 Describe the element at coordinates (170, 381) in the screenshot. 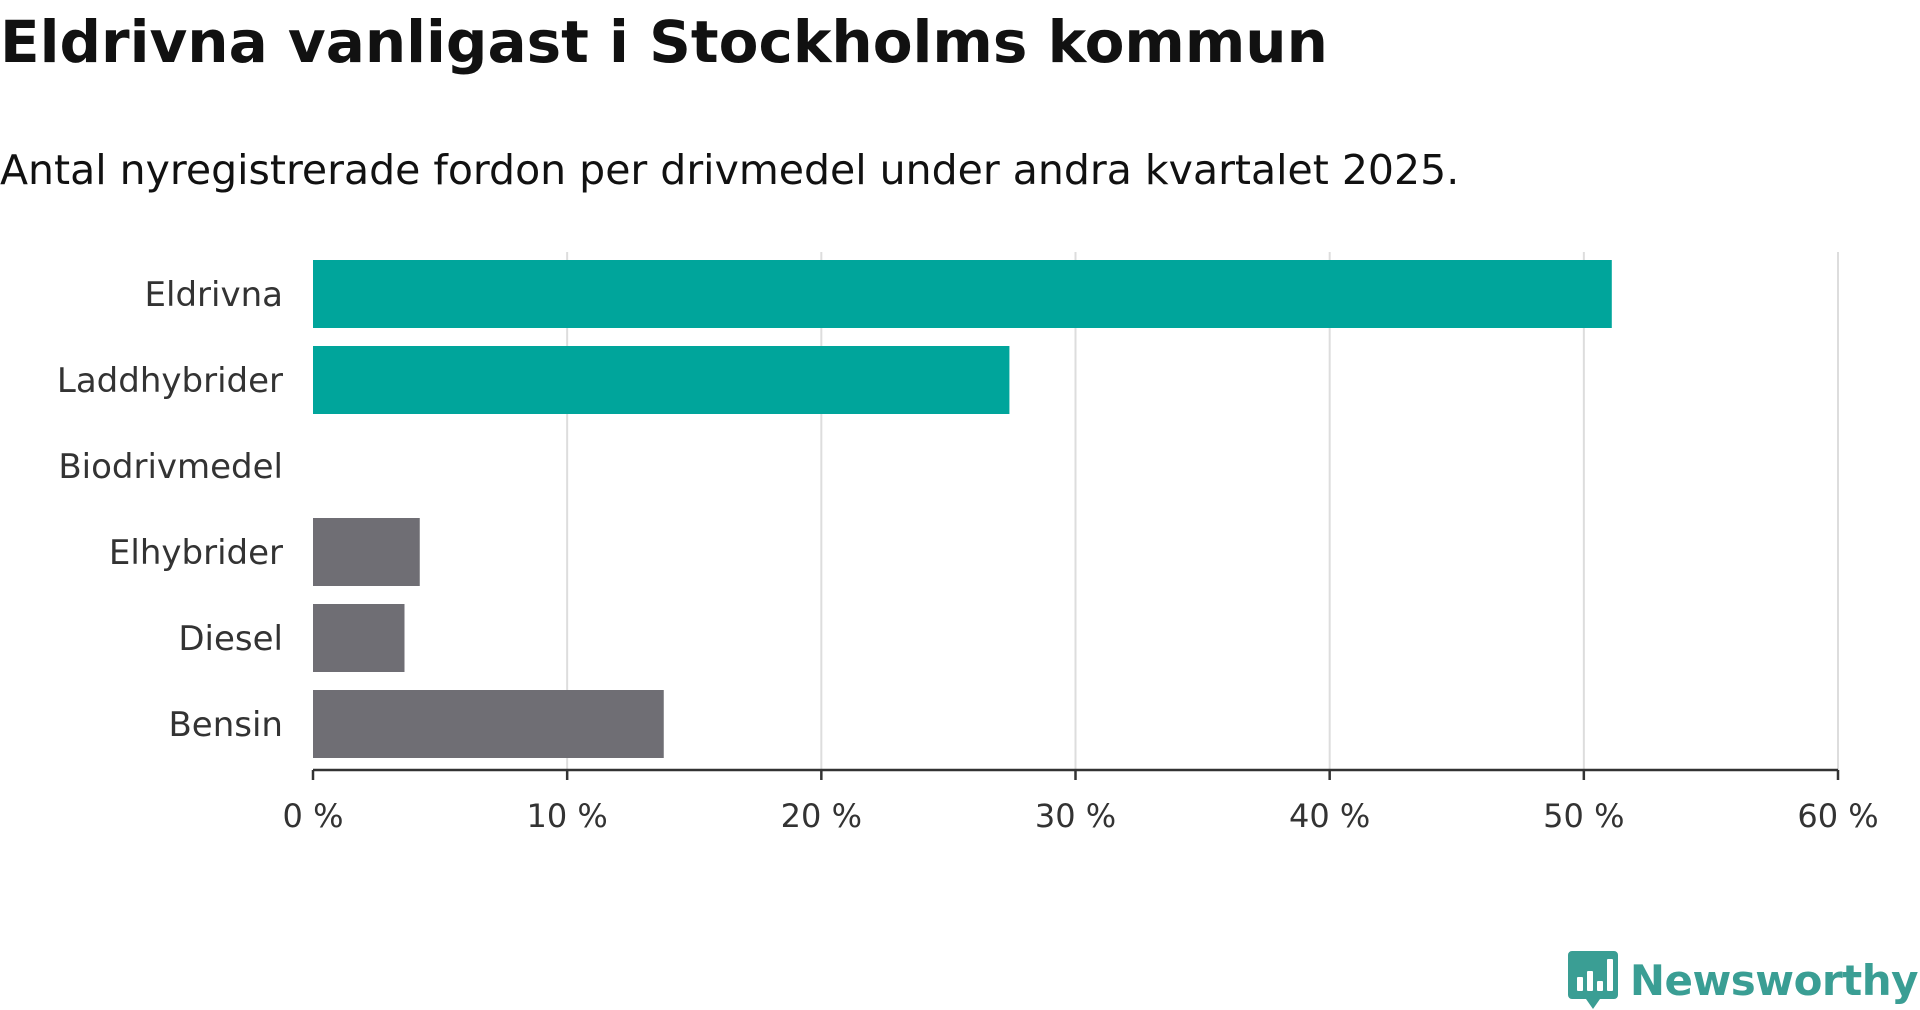

I see `category-label: Laddhybrider` at that location.